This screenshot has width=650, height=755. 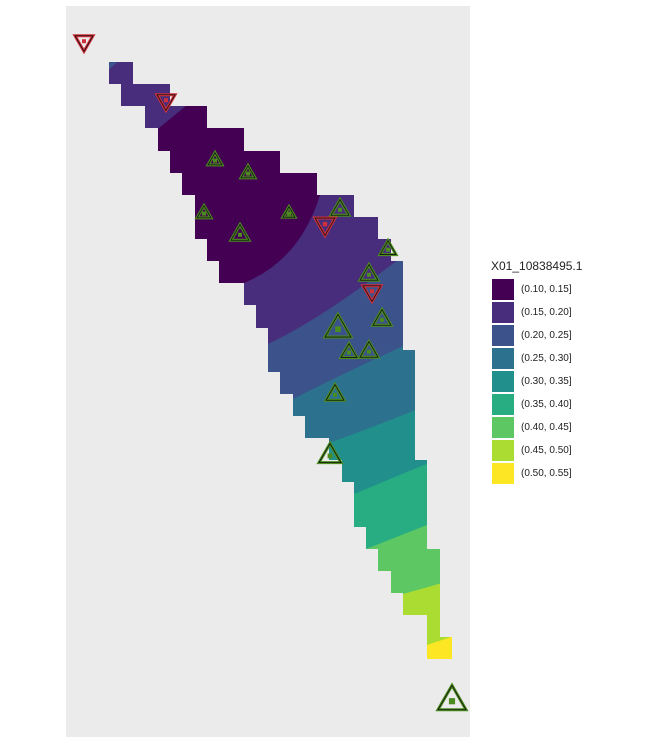 I want to click on legend-item: (0.15, 0.20], so click(x=536, y=312).